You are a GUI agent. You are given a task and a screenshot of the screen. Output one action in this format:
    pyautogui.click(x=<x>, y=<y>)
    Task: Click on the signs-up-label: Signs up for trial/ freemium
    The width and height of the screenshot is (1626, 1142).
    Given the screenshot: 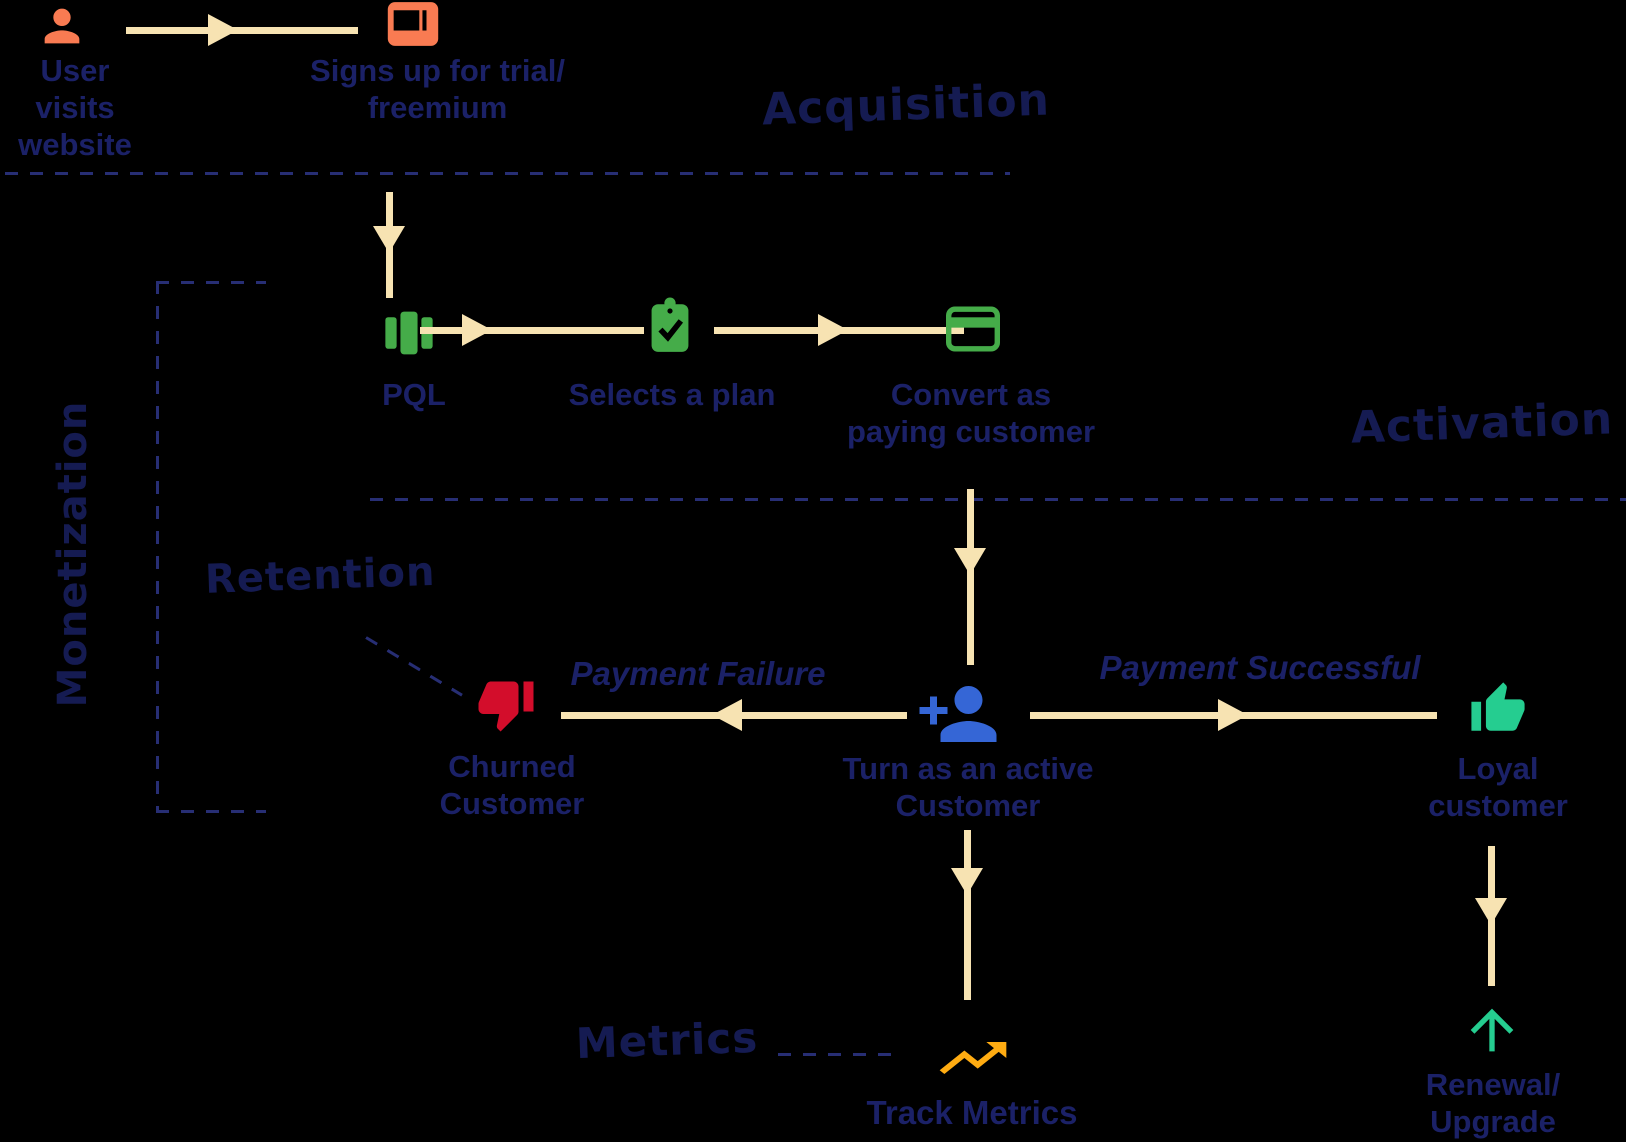 What is the action you would take?
    pyautogui.click(x=437, y=89)
    